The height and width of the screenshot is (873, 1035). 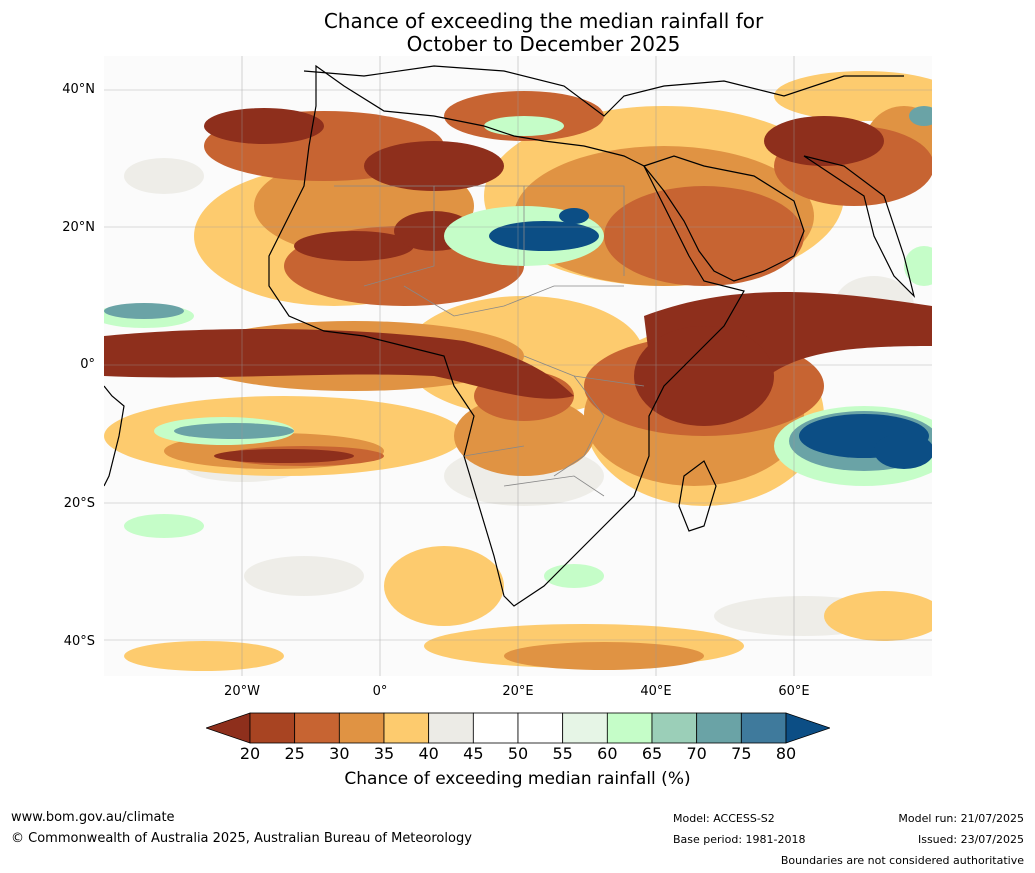 What do you see at coordinates (250, 753) in the screenshot?
I see `colorbar-tick-label: 20` at bounding box center [250, 753].